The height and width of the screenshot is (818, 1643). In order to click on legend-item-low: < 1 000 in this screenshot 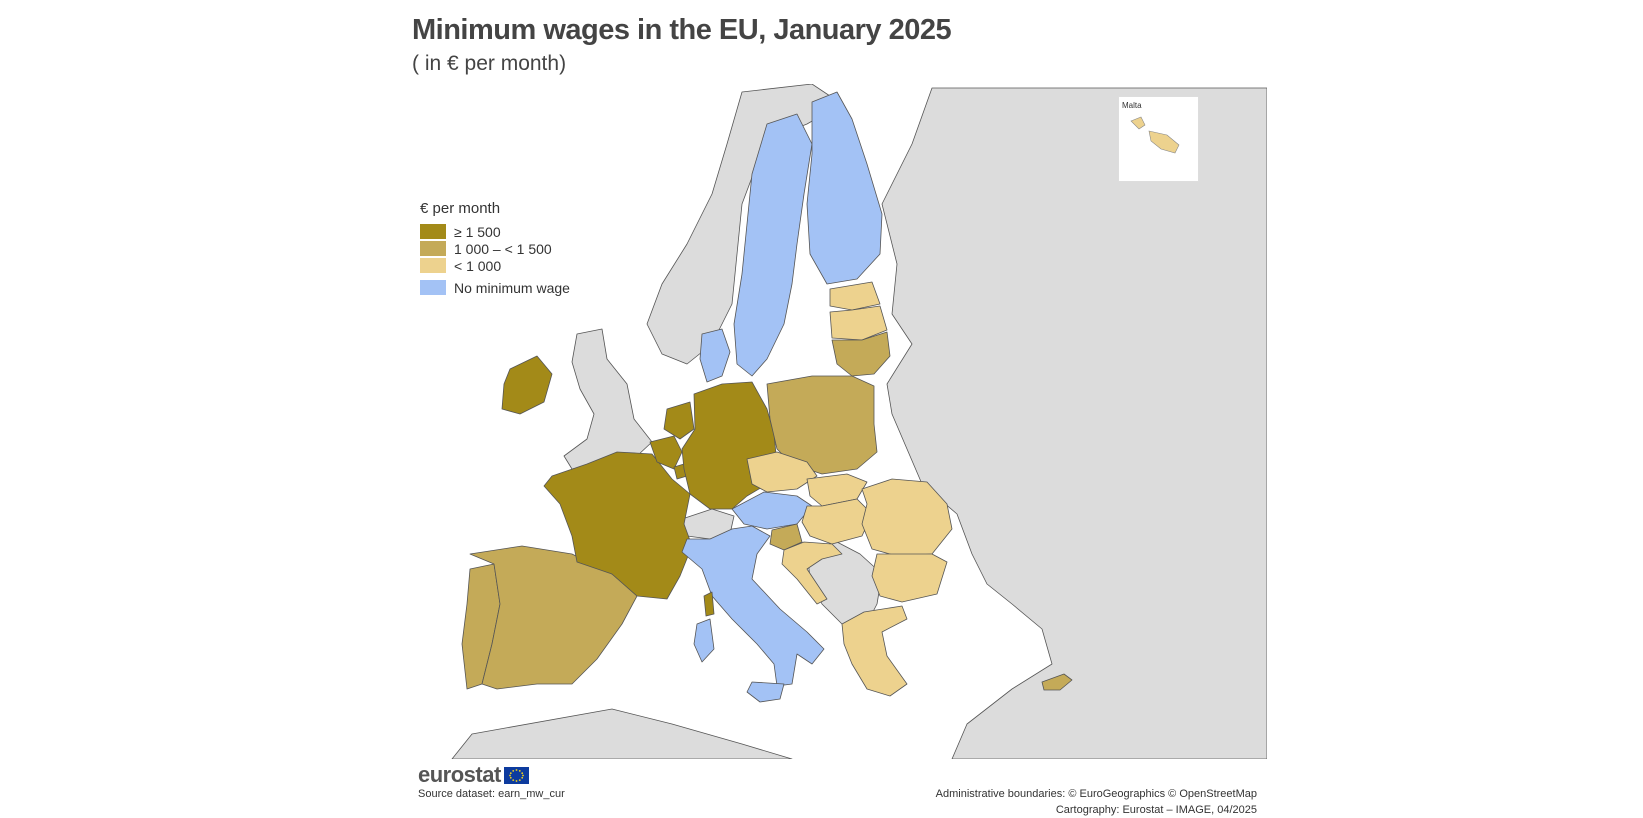, I will do `click(495, 265)`.